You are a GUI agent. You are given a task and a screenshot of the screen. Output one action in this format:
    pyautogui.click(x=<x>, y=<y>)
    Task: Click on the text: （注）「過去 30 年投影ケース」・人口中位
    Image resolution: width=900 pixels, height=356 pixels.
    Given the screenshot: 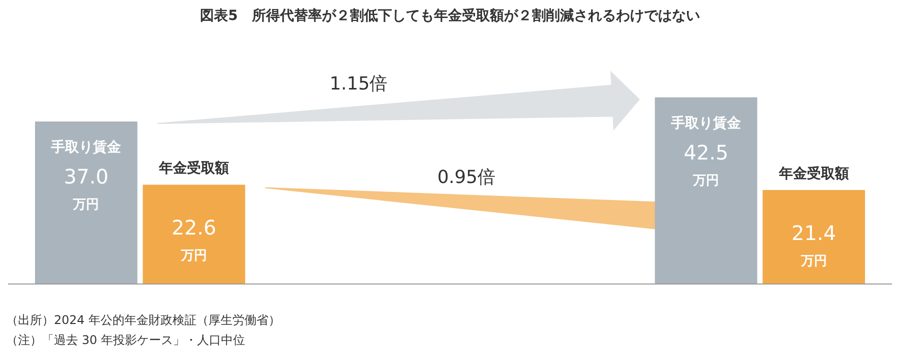 What is the action you would take?
    pyautogui.click(x=125, y=340)
    